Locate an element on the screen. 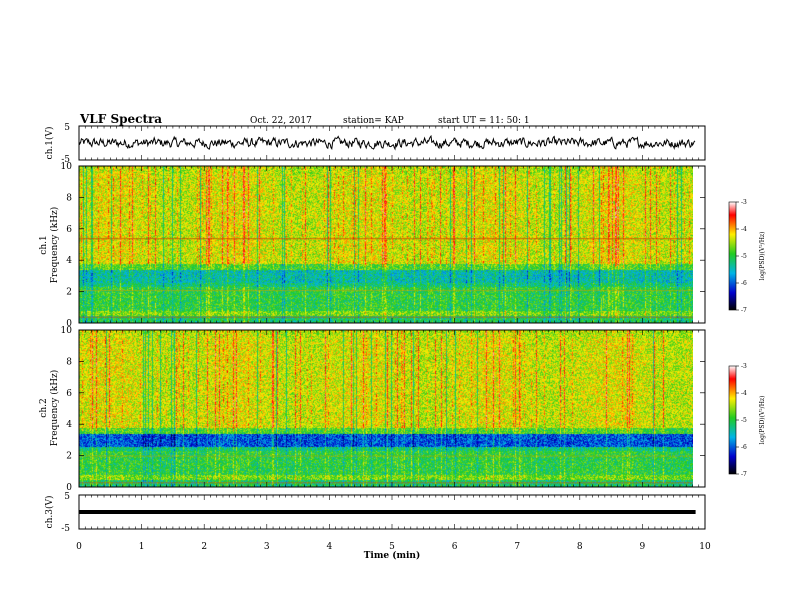 The image size is (792, 612). ch1-ytick-bottom: -5 is located at coordinates (65, 160).